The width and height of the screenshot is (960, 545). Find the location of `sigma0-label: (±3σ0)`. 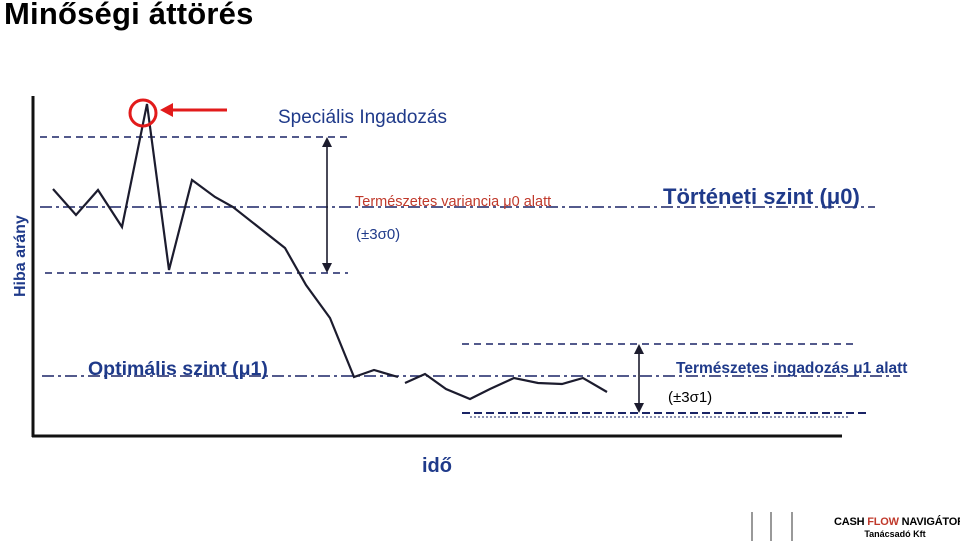

sigma0-label: (±3σ0) is located at coordinates (378, 234).